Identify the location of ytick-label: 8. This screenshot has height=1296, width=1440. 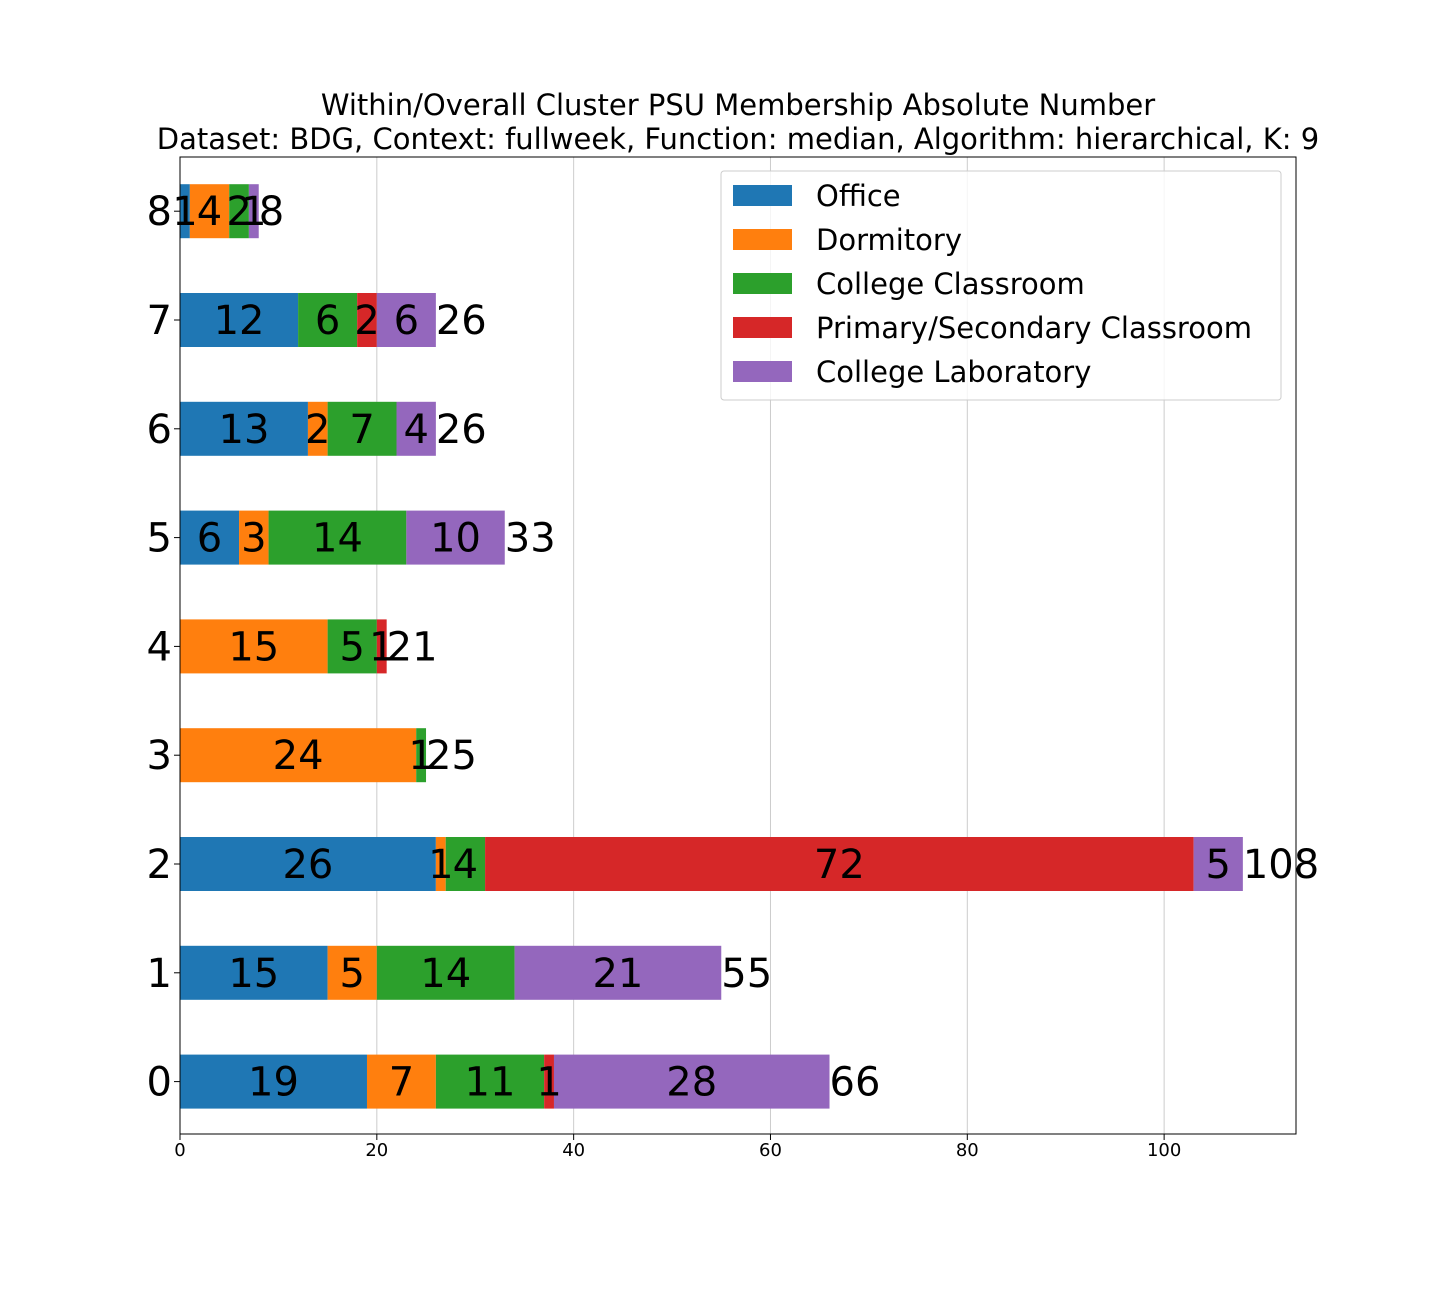
(159, 212).